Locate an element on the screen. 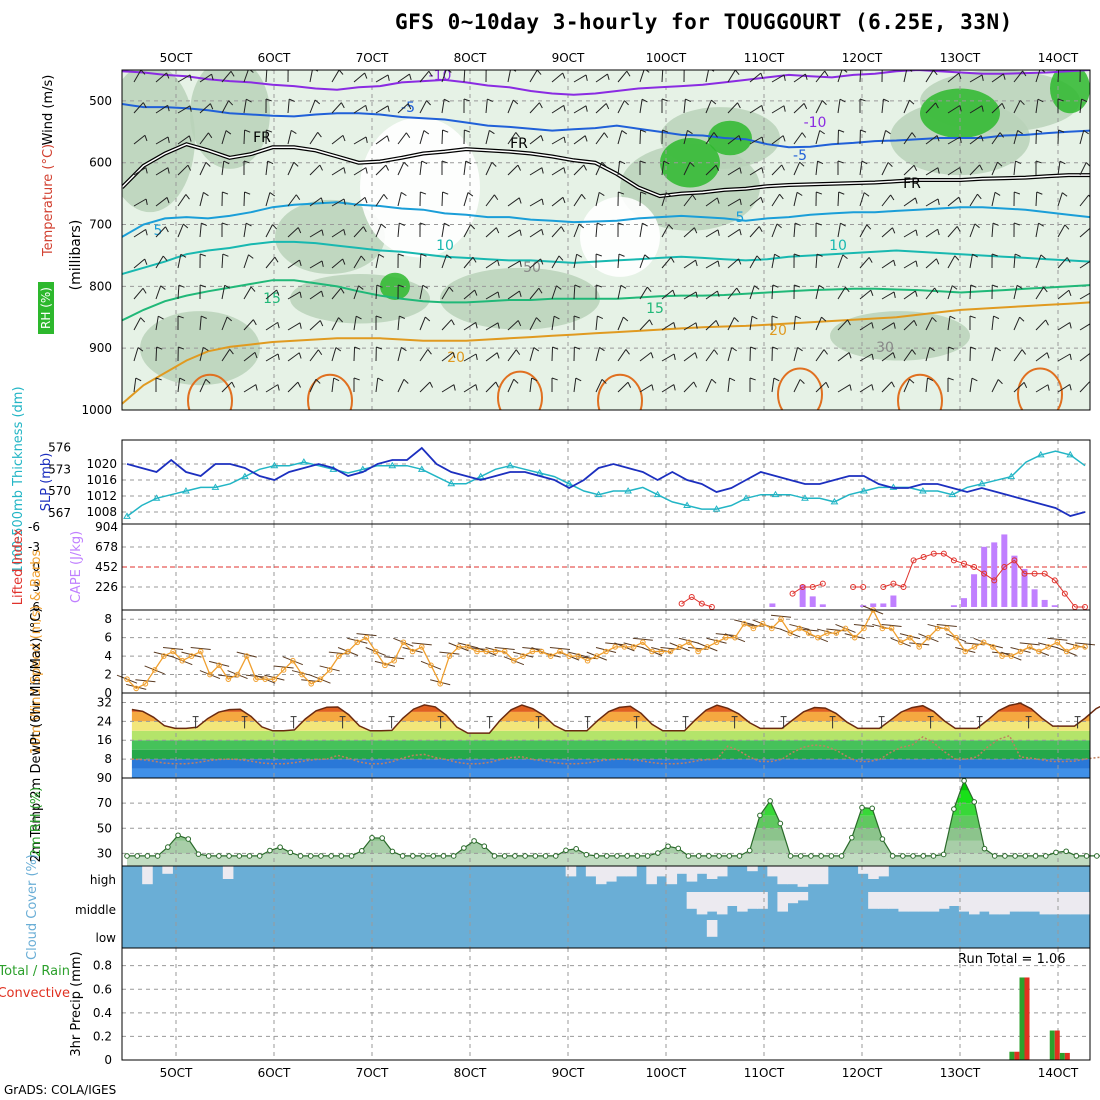 This screenshot has height=1100, width=1100. wind-tick-8: 8 is located at coordinates (108, 619).